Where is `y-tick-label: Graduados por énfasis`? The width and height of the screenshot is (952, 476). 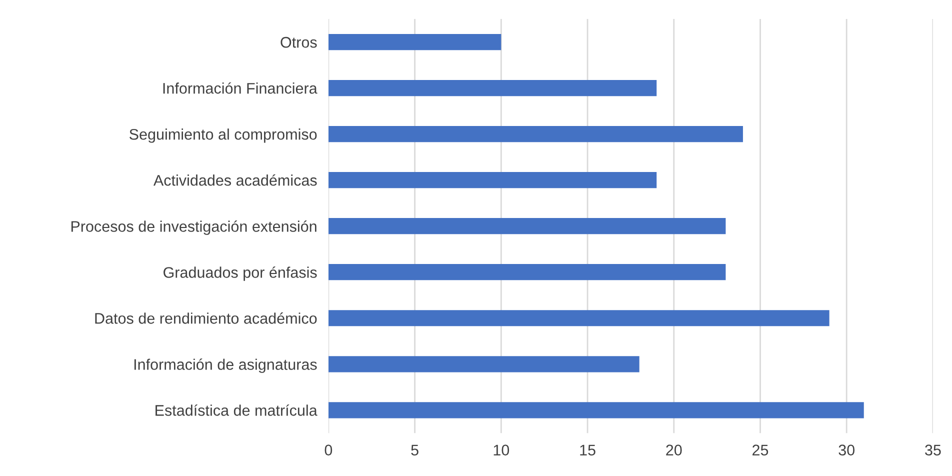
y-tick-label: Graduados por énfasis is located at coordinates (240, 273).